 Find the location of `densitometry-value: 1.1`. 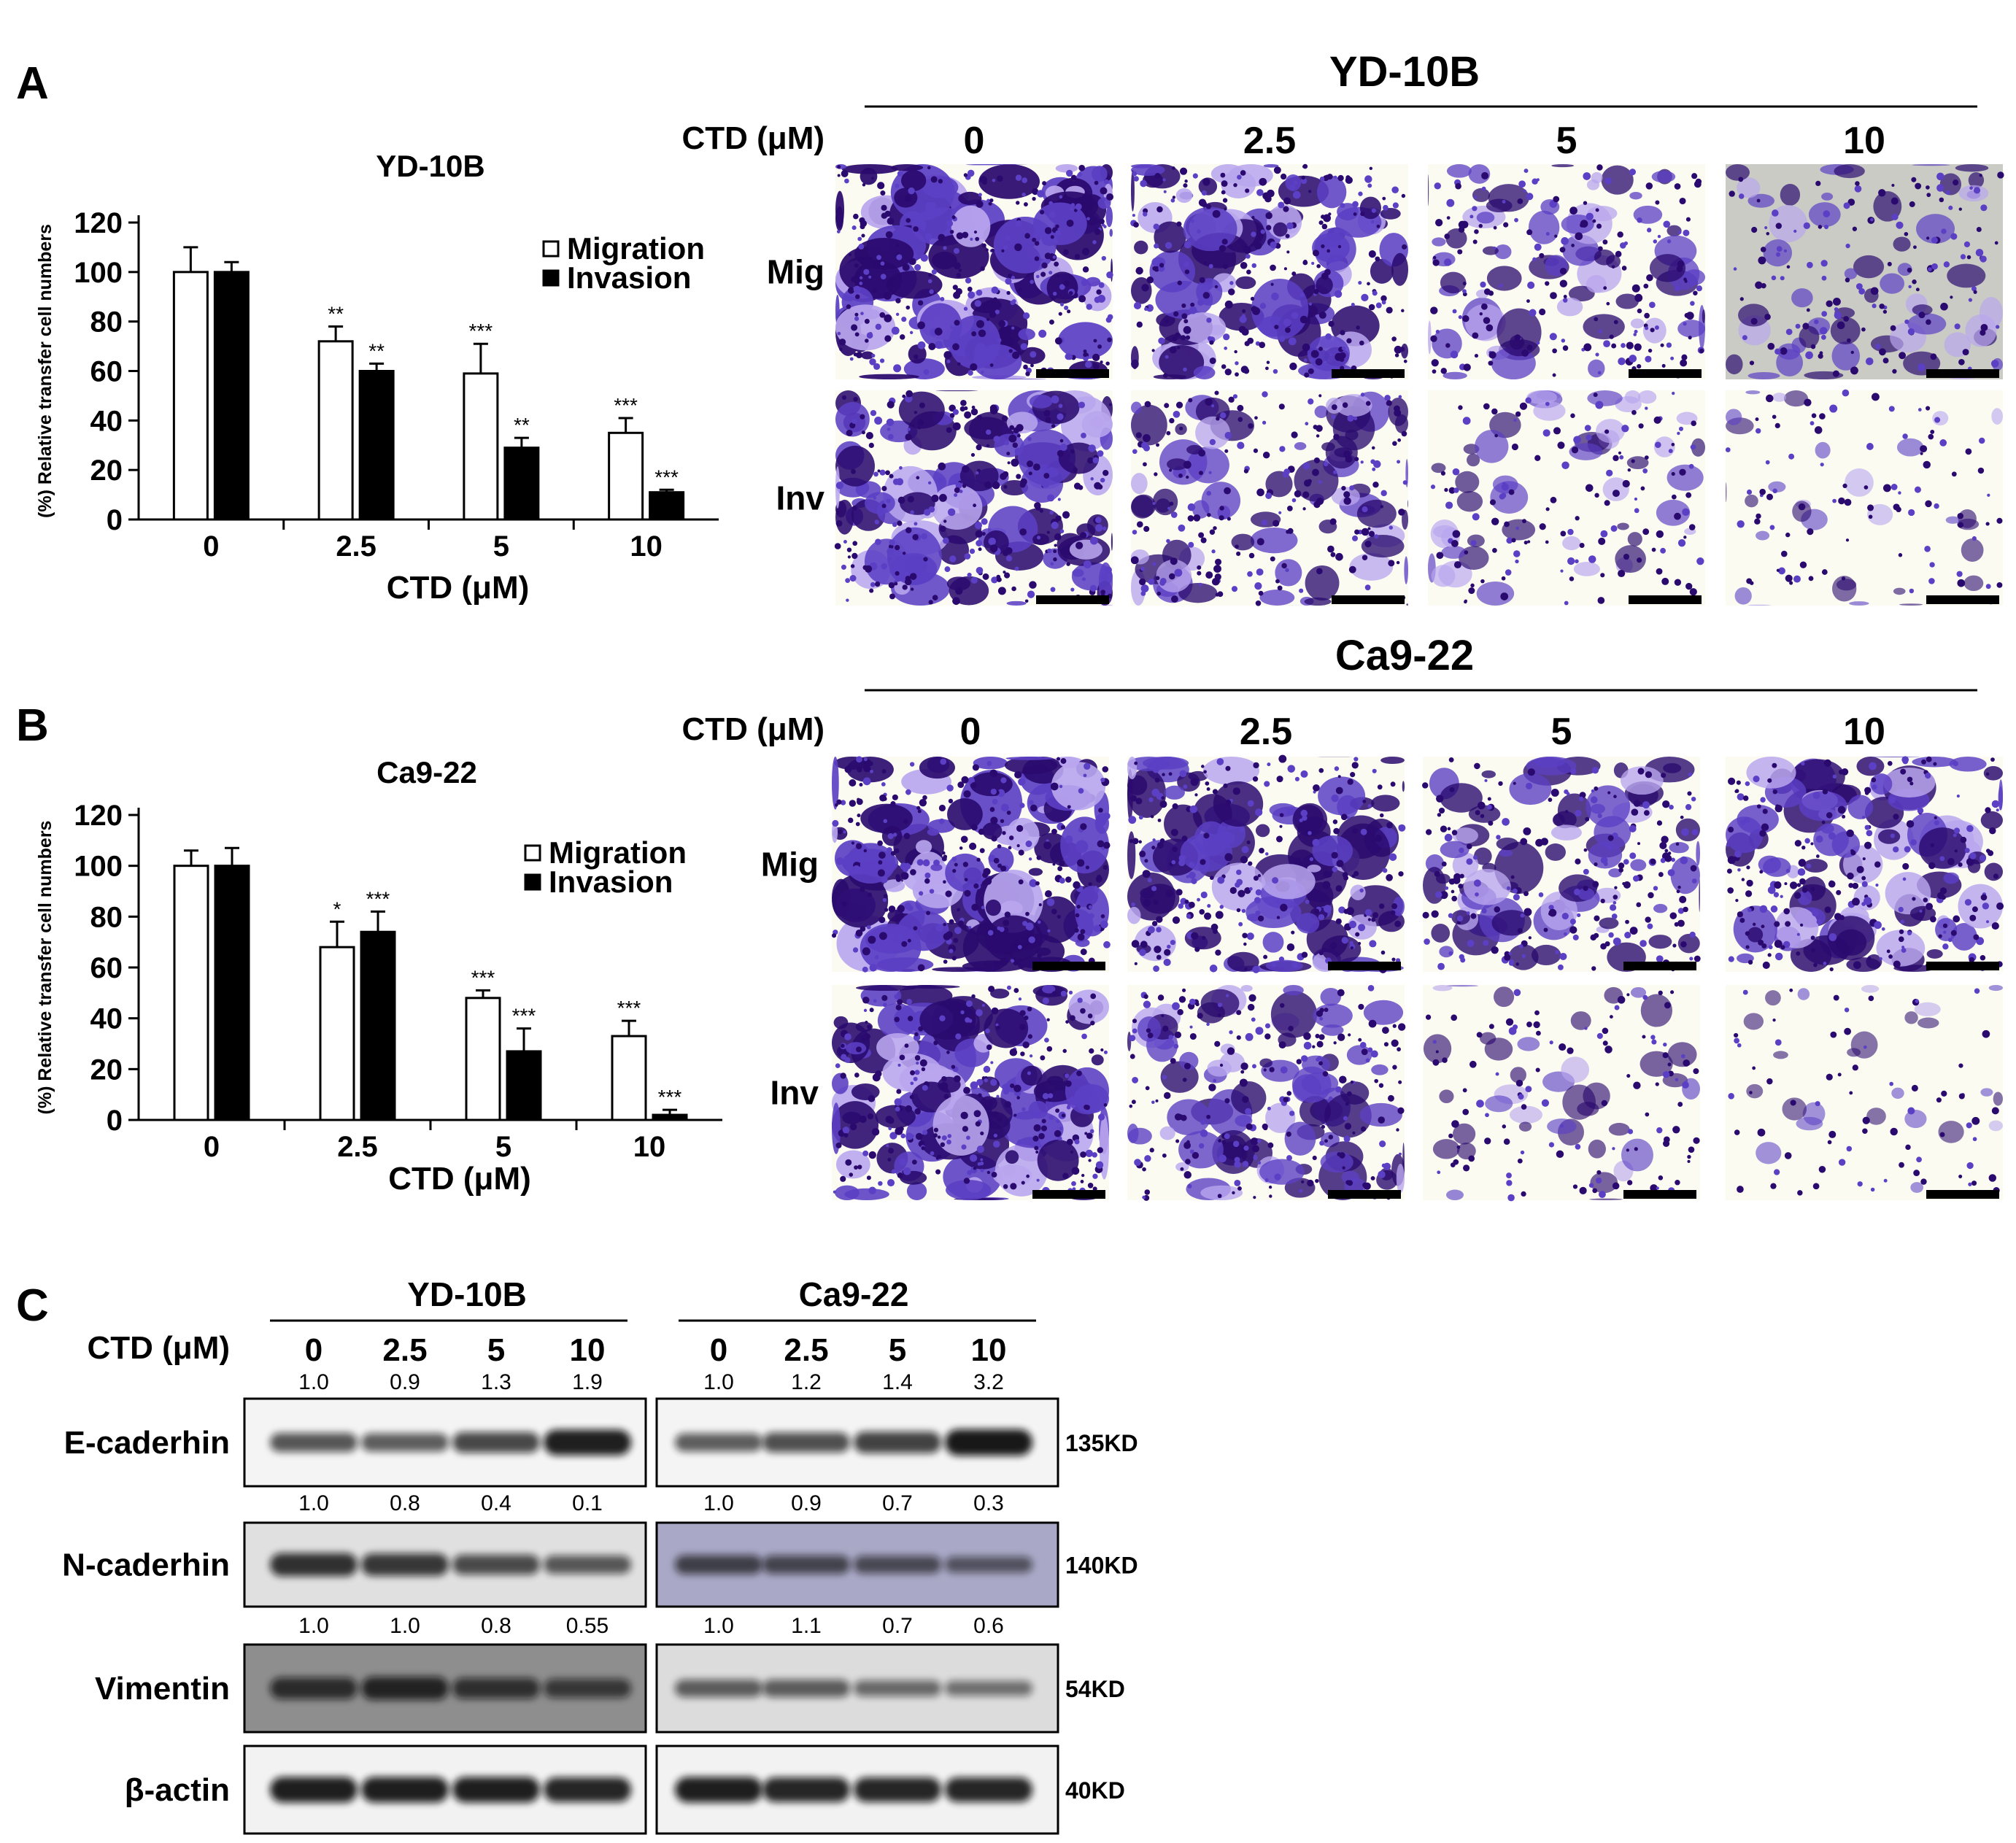

densitometry-value: 1.1 is located at coordinates (806, 1626).